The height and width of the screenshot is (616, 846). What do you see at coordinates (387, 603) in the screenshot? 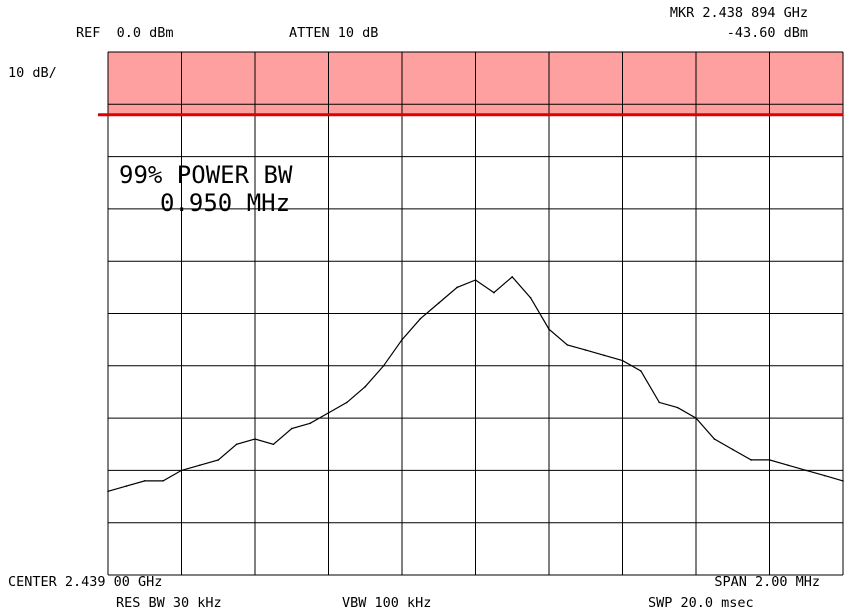
I see `vbw-label: VBW 100 kHz` at bounding box center [387, 603].